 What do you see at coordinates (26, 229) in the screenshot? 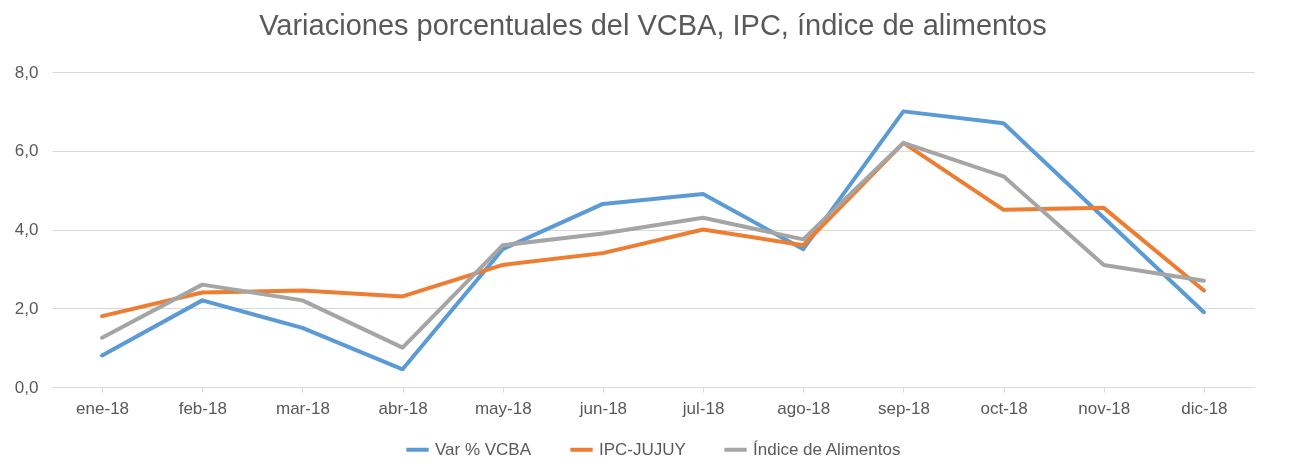
I see `y-tick-label: 4,0` at bounding box center [26, 229].